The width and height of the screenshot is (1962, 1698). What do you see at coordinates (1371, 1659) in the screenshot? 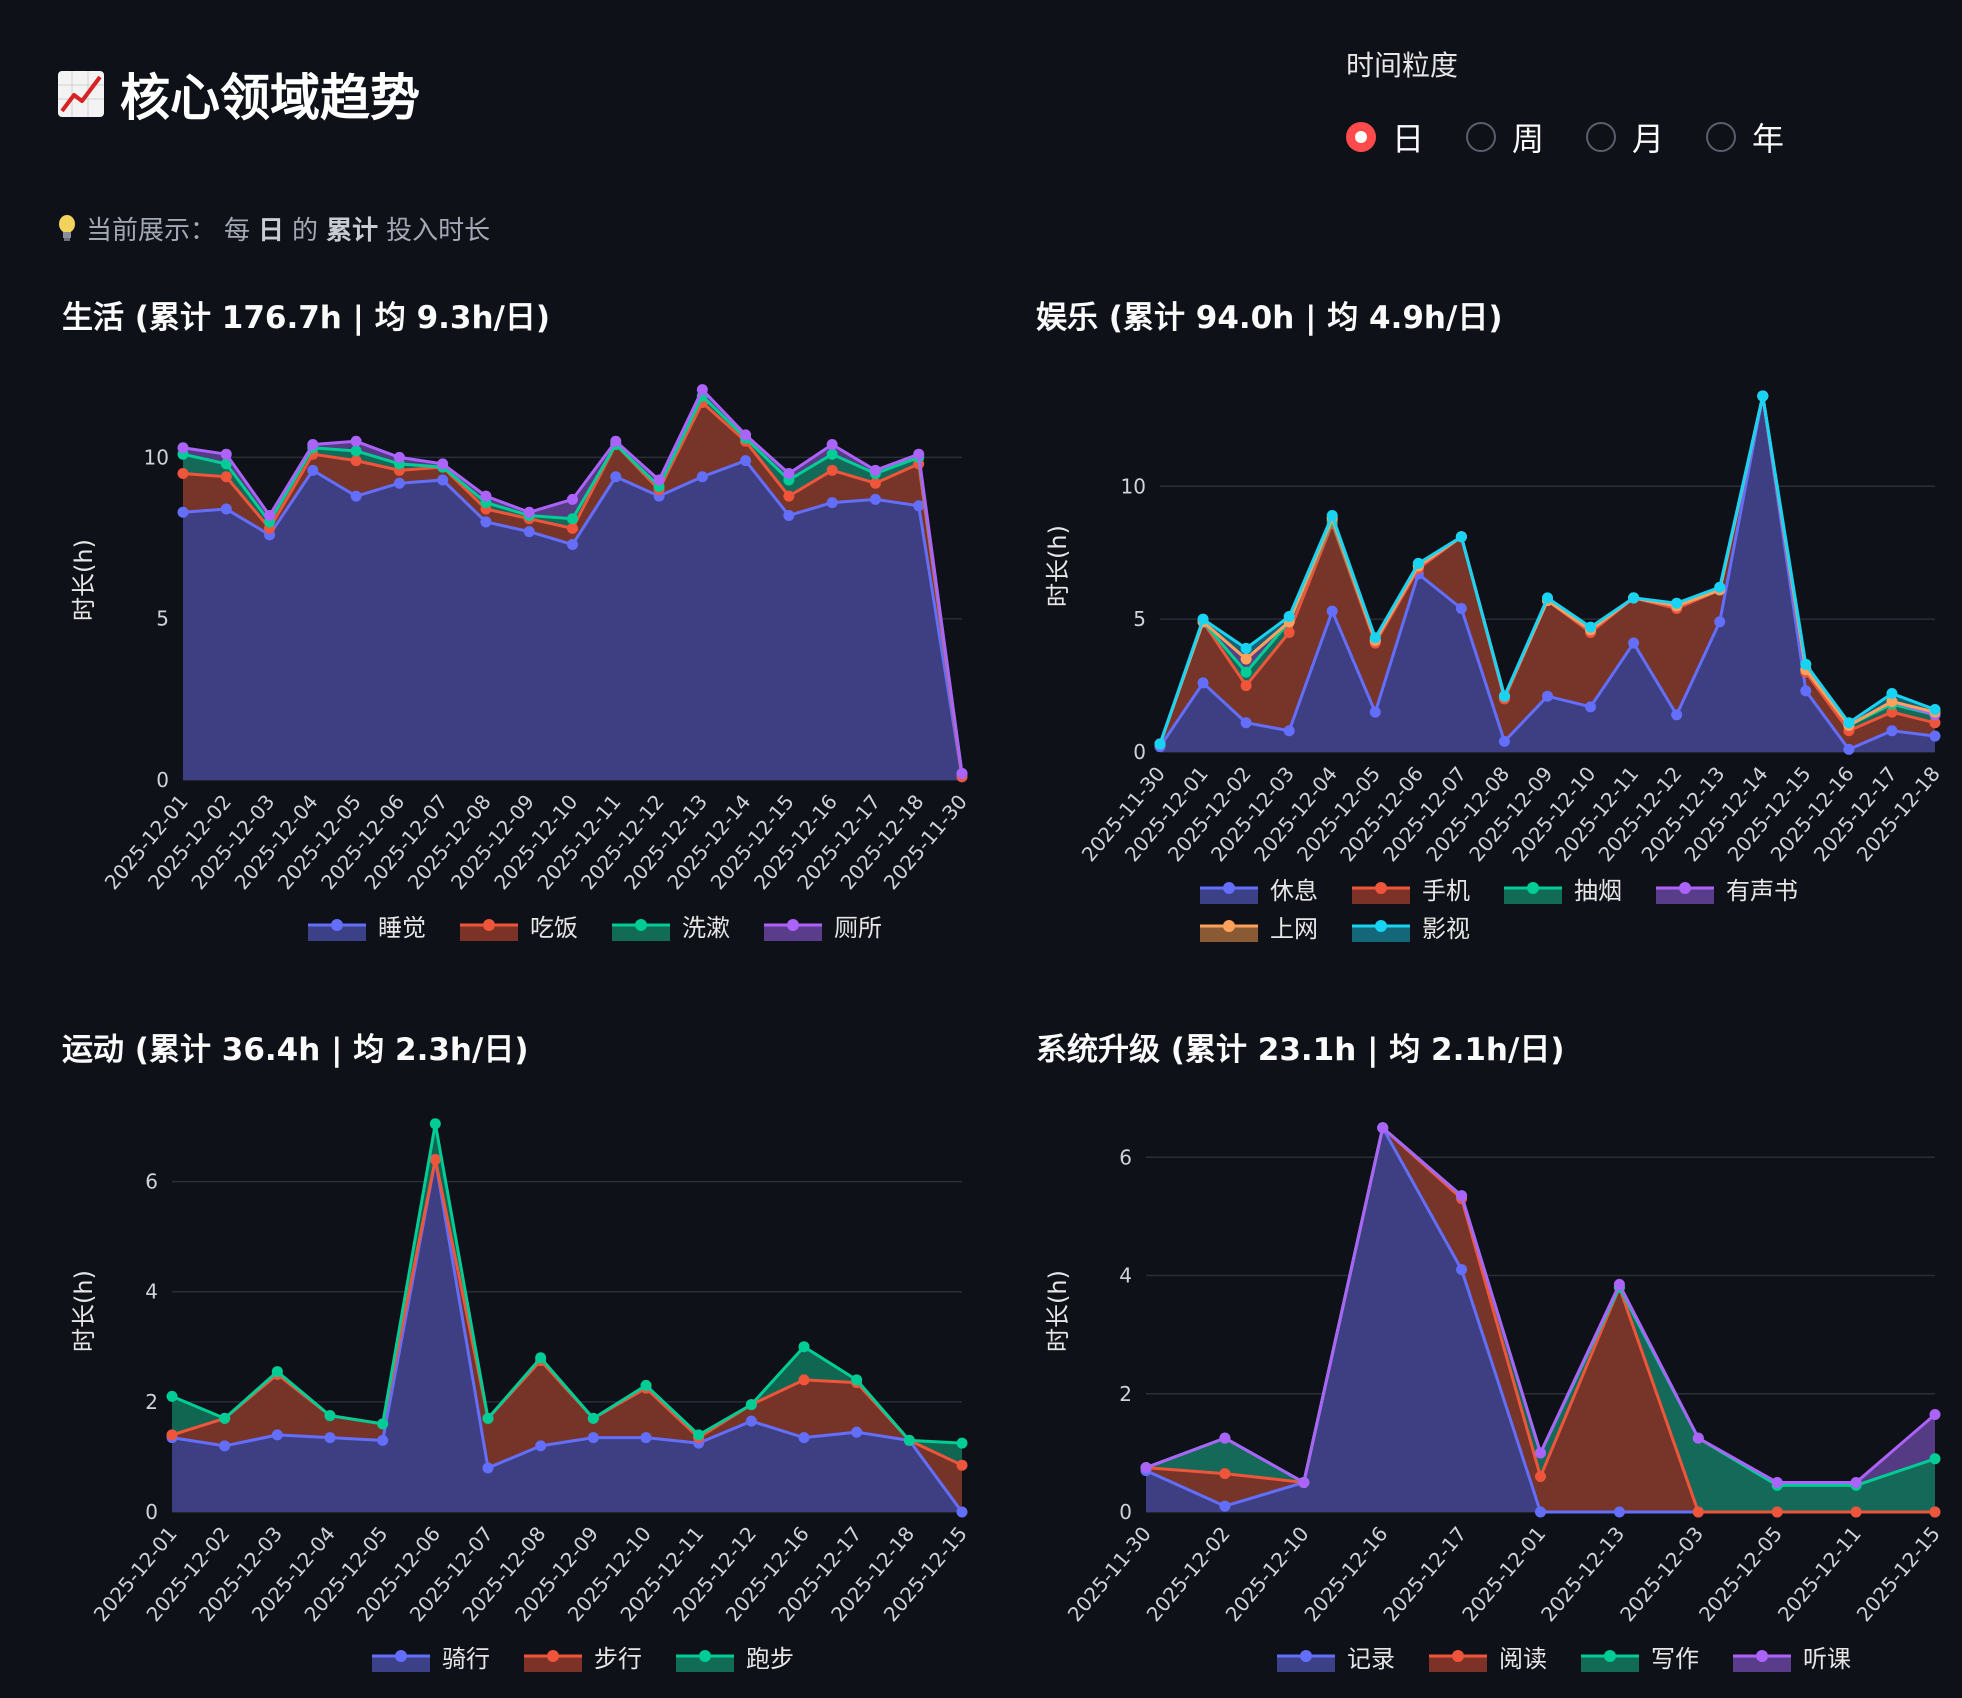
I see `legend-label: 记录` at bounding box center [1371, 1659].